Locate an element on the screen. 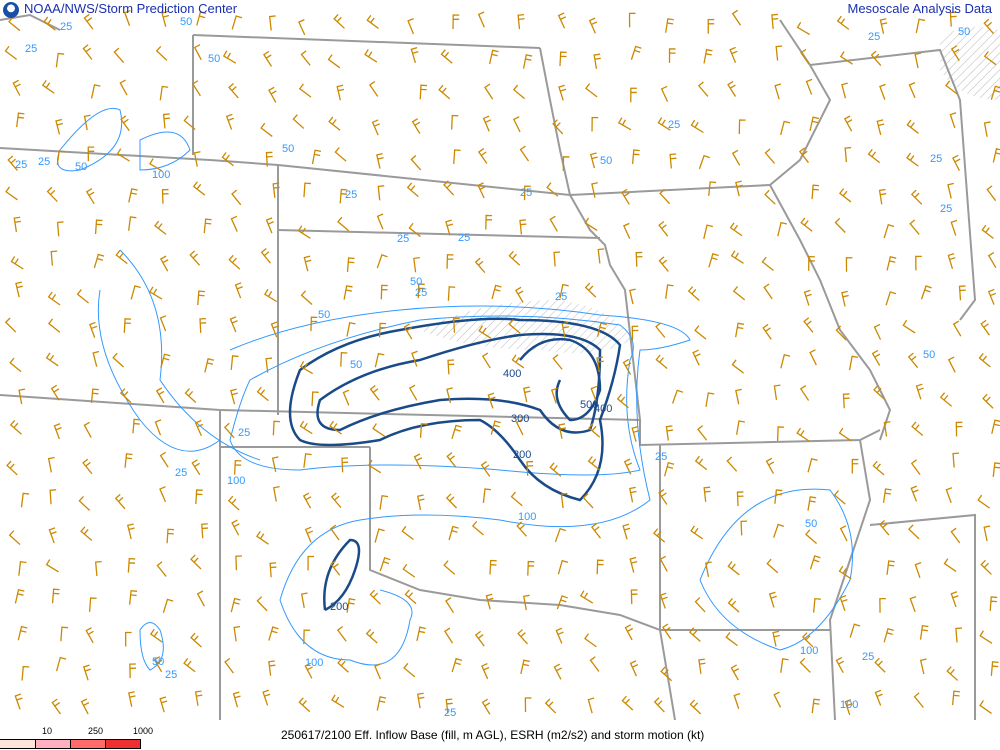 The width and height of the screenshot is (1000, 750). contour-label: 400 is located at coordinates (512, 374).